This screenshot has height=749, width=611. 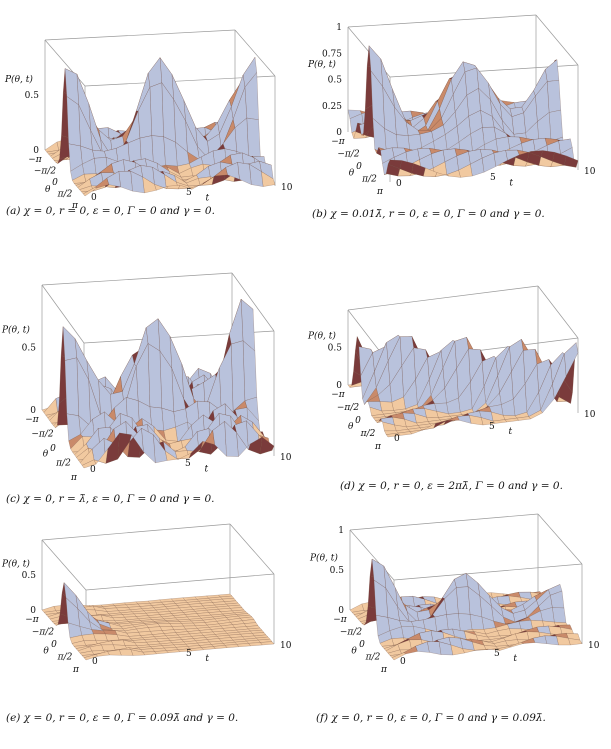 I want to click on z-tick-e: 0.5, so click(x=29, y=576).